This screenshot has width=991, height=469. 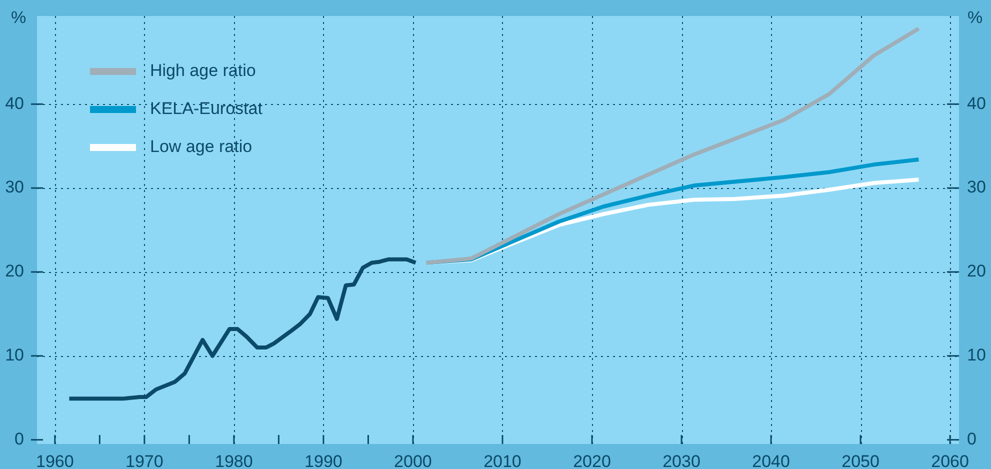 I want to click on x-tick-label: 2020, so click(x=592, y=460).